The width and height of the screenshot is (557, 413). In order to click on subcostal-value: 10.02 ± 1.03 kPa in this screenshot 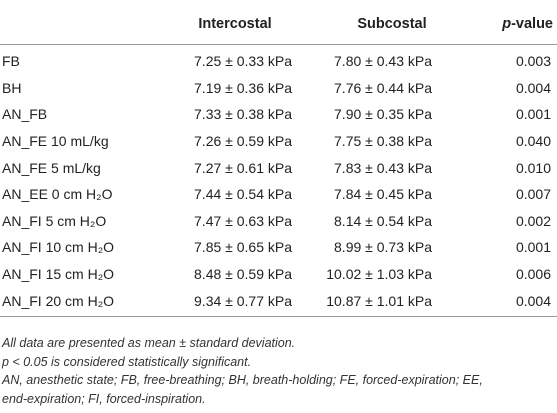, I will do `click(379, 274)`.